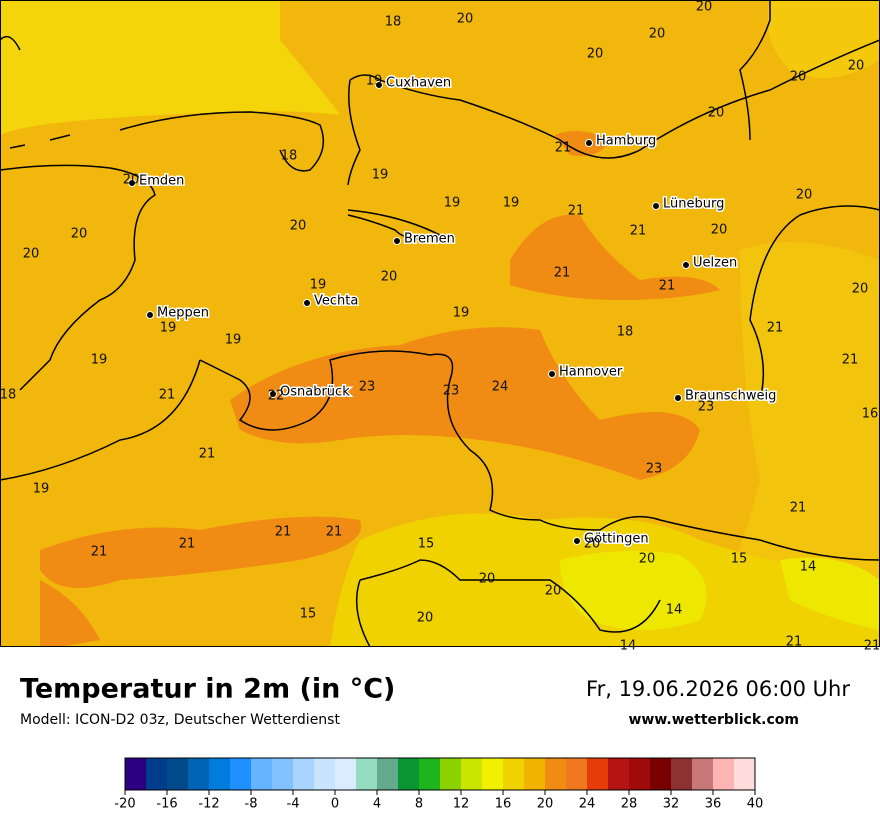 Image resolution: width=880 pixels, height=834 pixels. What do you see at coordinates (377, 804) in the screenshot?
I see `colorbar-tick-label: 4` at bounding box center [377, 804].